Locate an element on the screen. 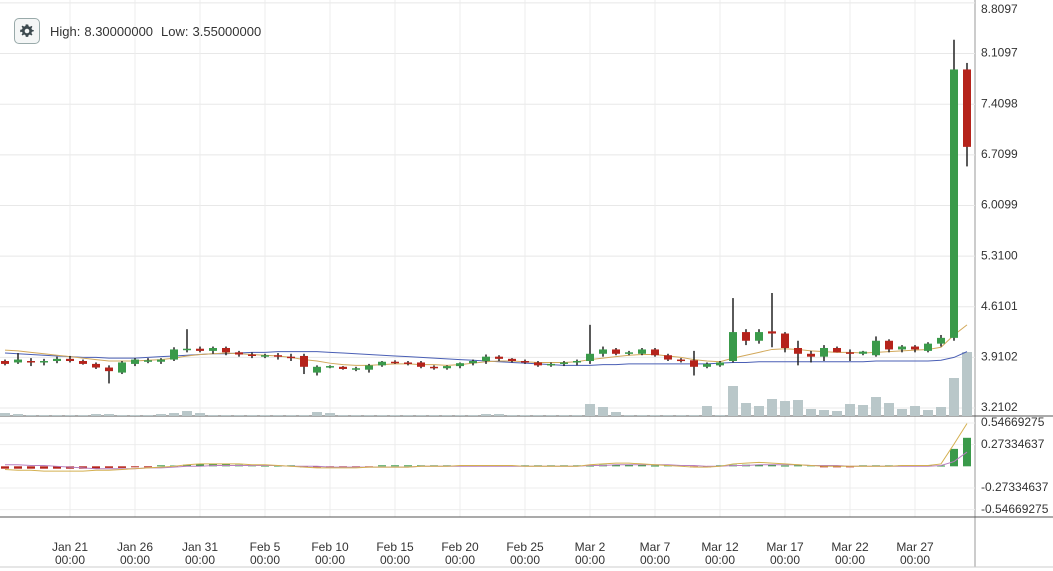  y-tick-label: -0.54669275 is located at coordinates (1015, 509).